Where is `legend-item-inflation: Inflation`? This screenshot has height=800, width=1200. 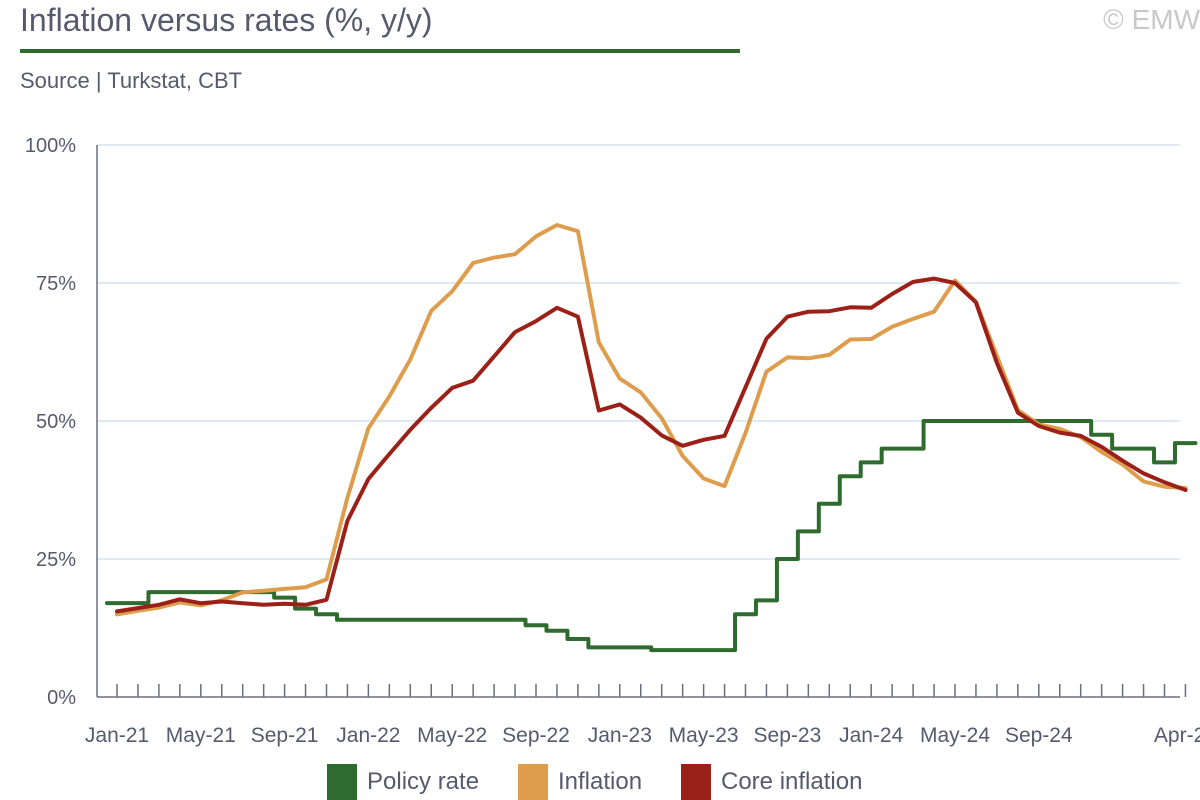
legend-item-inflation: Inflation is located at coordinates (580, 782).